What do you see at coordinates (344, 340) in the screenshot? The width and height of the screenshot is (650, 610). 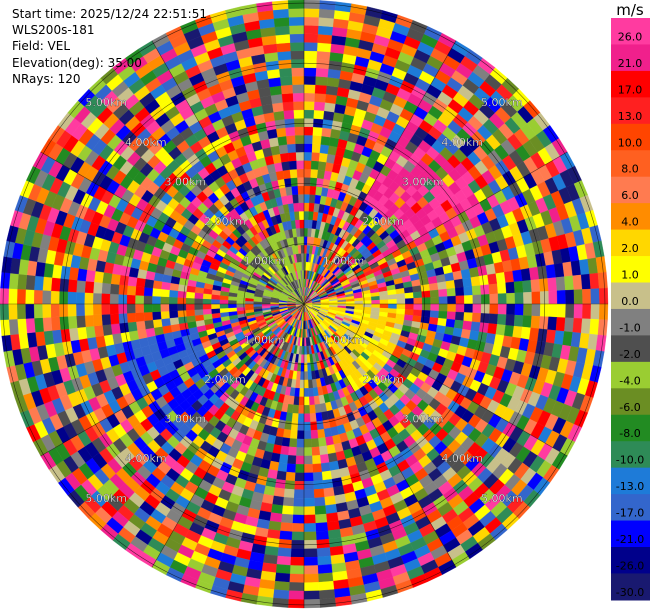 I see `range-ring-label: 1.00km` at bounding box center [344, 340].